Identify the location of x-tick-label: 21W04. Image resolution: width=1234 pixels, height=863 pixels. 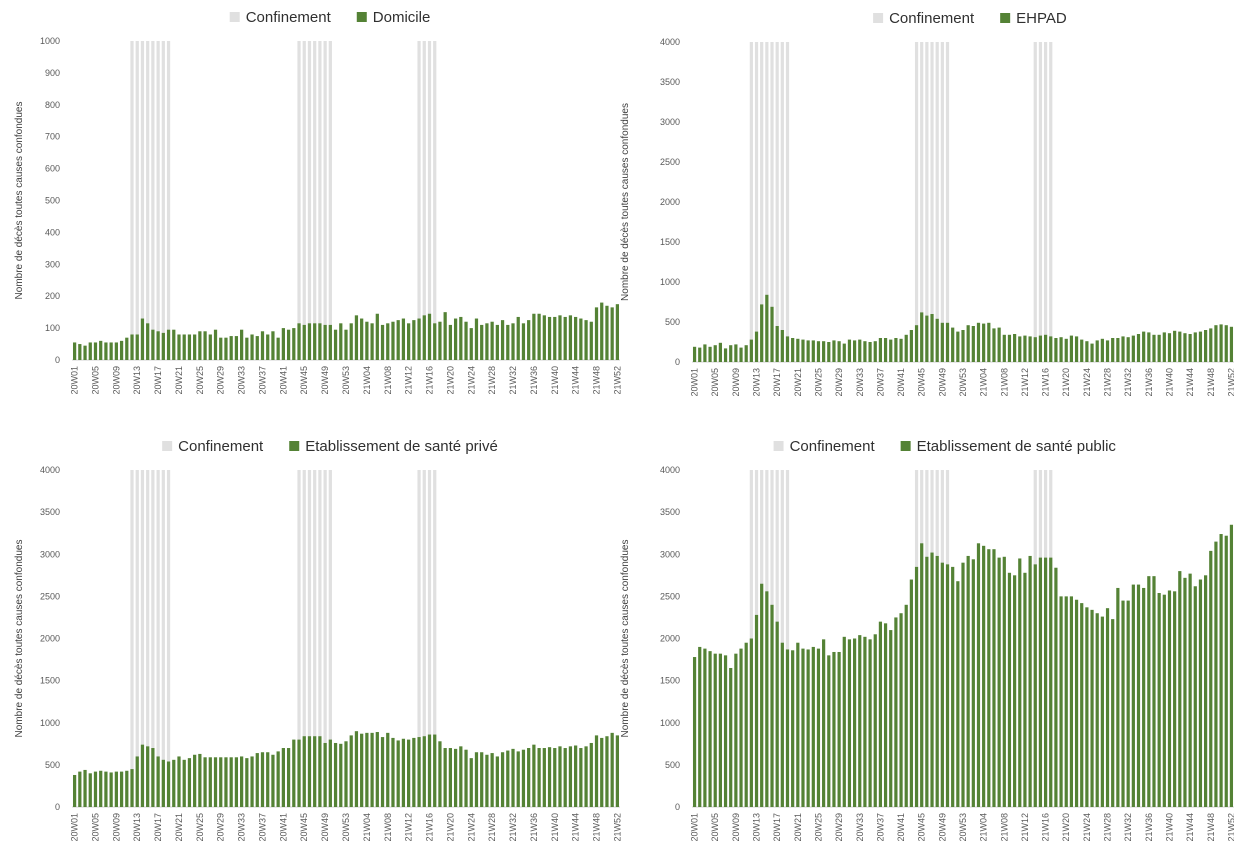
(984, 827).